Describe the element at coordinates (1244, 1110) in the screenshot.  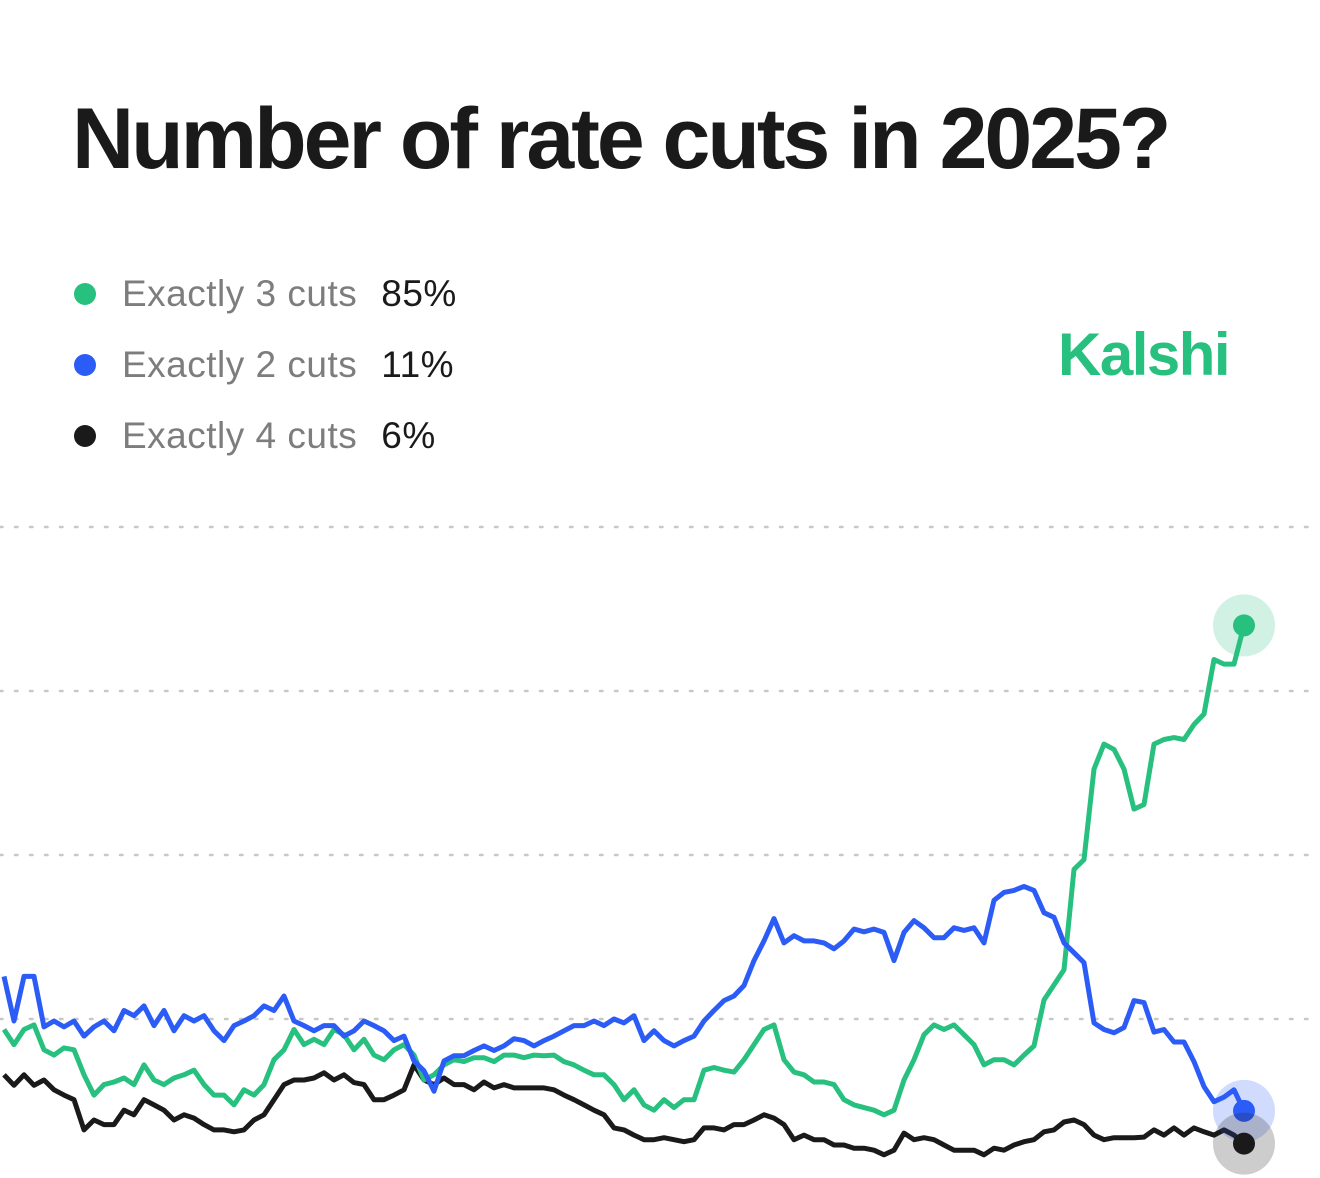
I see `endpoint-dot-exactly-2-cuts` at that location.